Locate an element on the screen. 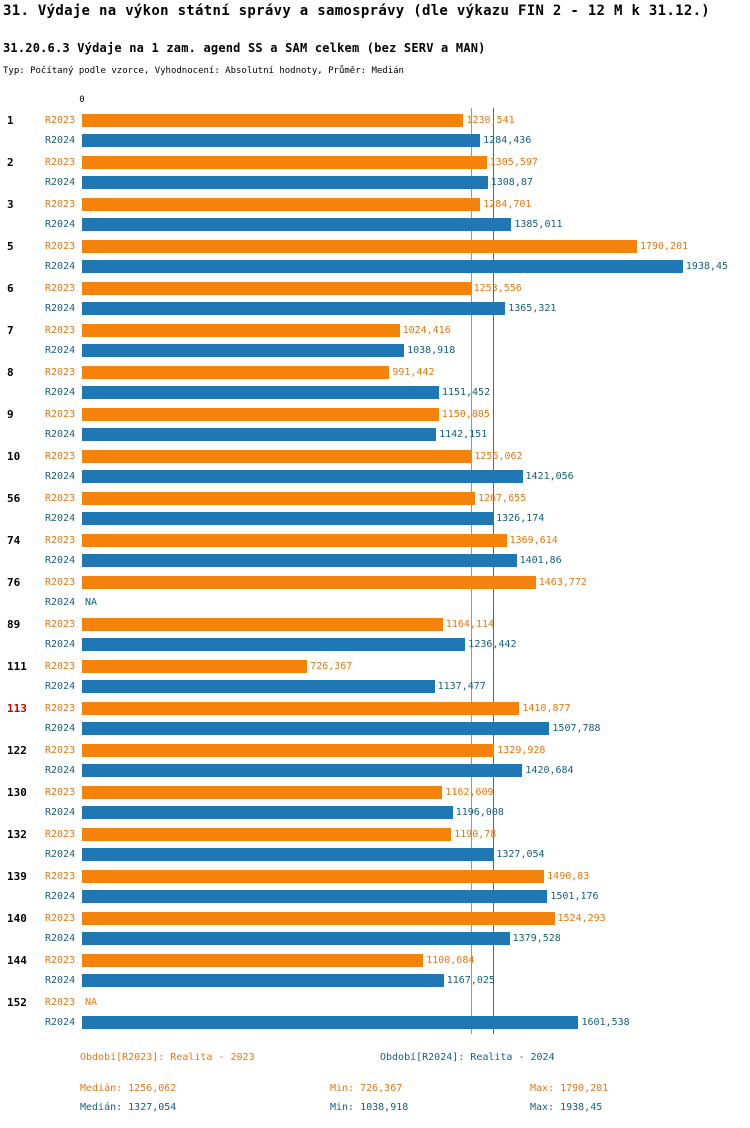 The height and width of the screenshot is (1128, 750). bar-value-label: 1253,556 is located at coordinates (497, 288).